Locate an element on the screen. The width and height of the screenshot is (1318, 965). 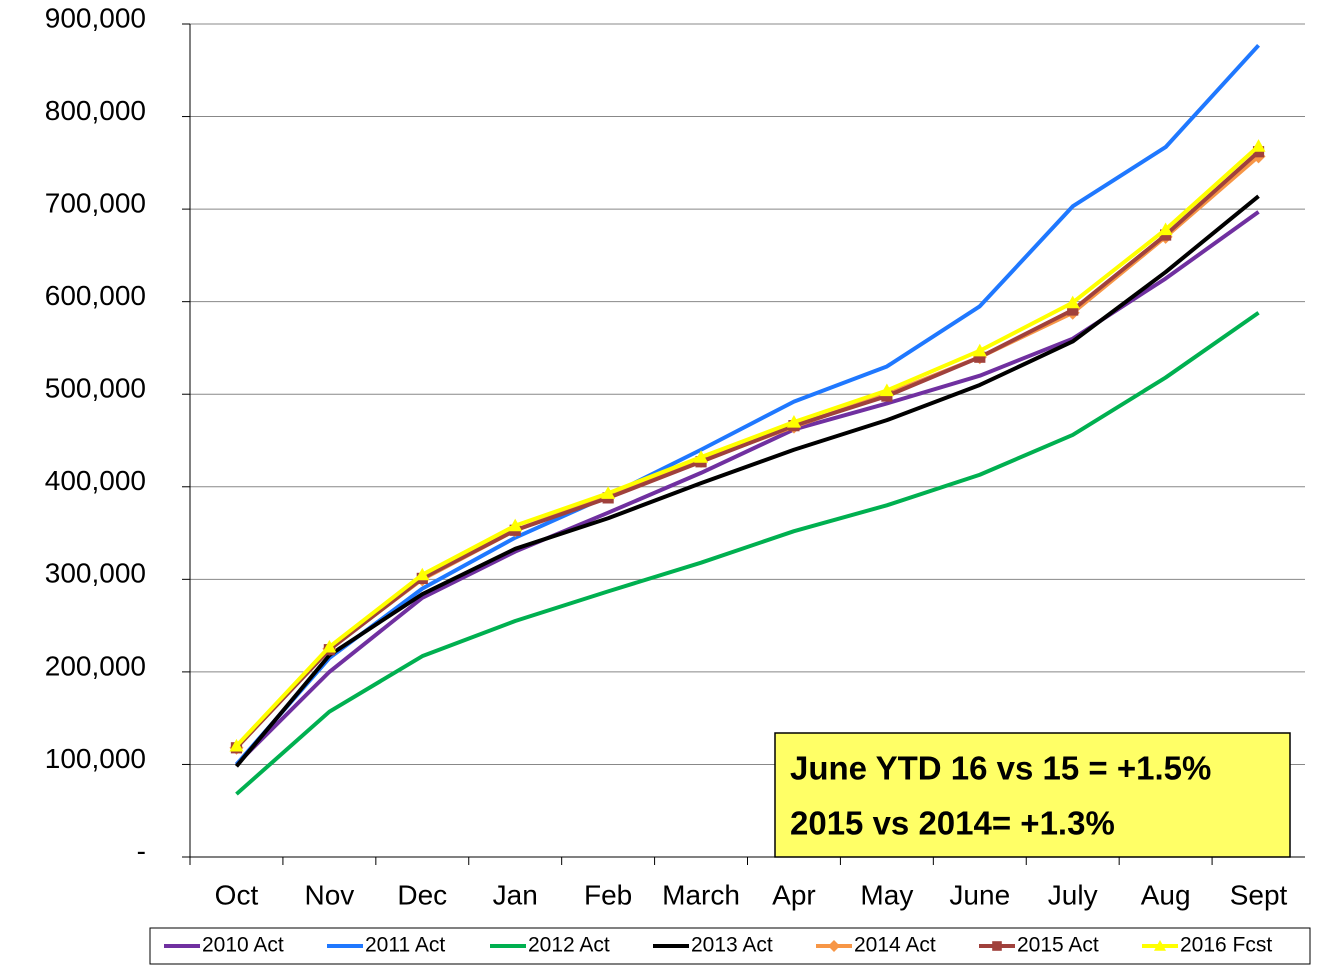
legend-label: 2012 Act is located at coordinates (569, 945).